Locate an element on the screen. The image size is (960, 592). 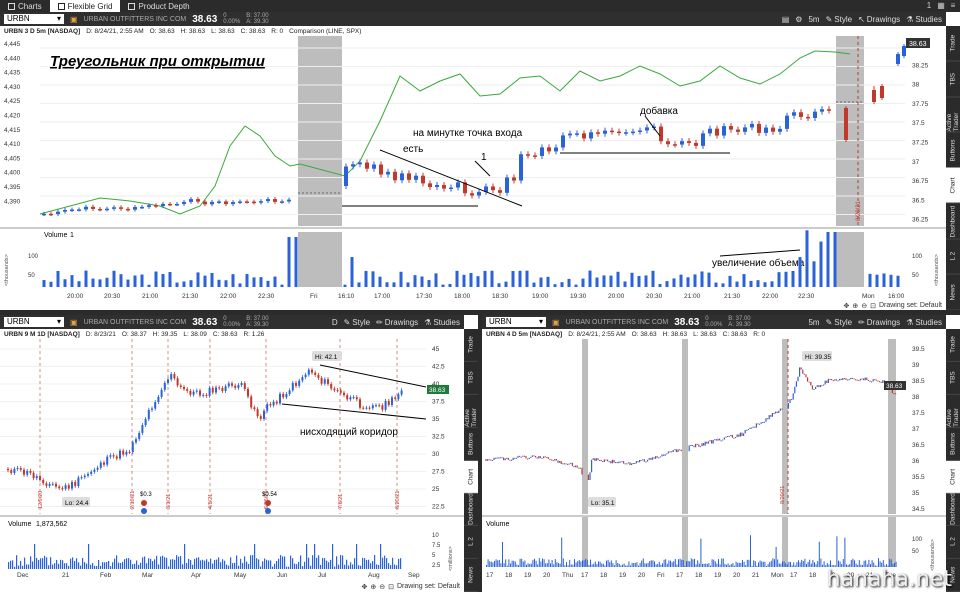
tab-charts: Charts is located at coordinates (25, 6).